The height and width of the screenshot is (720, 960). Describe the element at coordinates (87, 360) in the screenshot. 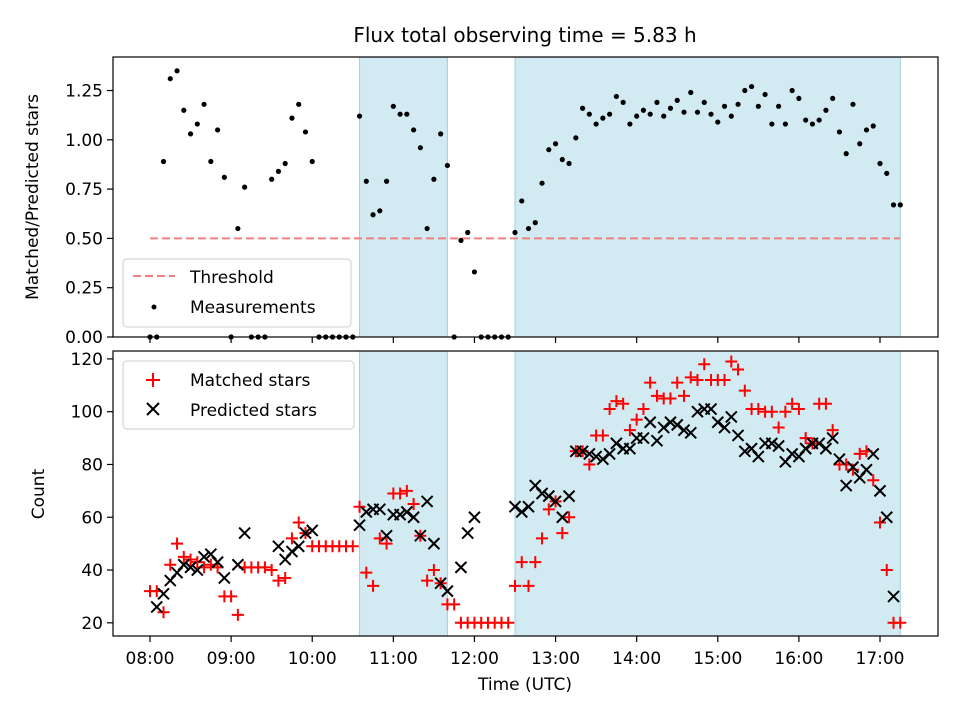

I see `bottom-ytick-label: 120` at that location.